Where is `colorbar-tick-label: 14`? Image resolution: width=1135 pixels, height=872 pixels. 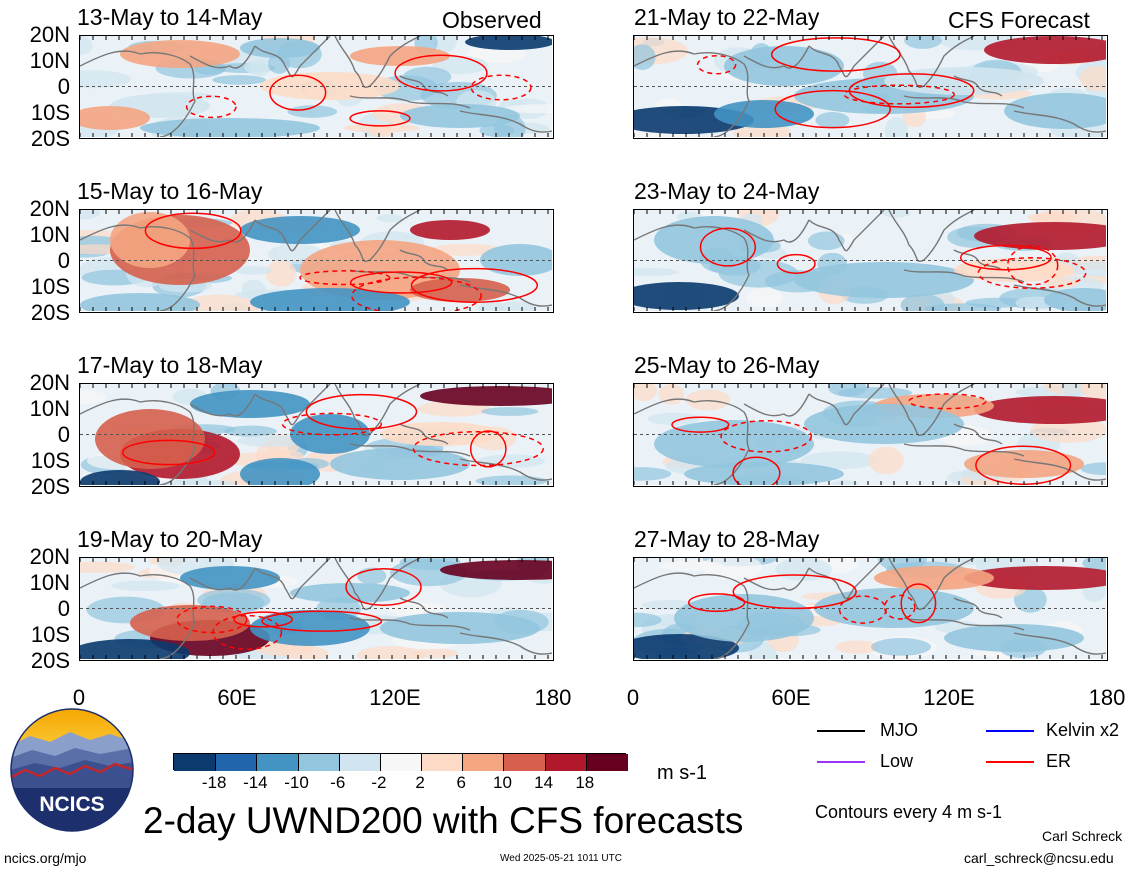 colorbar-tick-label: 14 is located at coordinates (544, 782).